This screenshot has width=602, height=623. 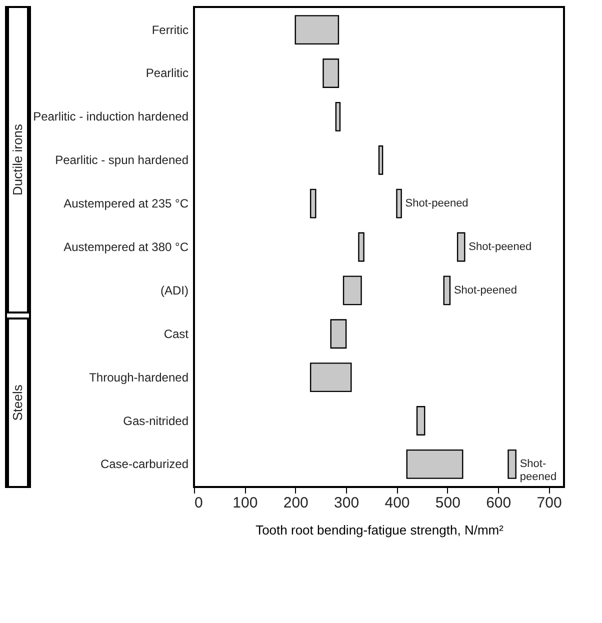 I want to click on y-tick-label: Pearlitic, so click(x=167, y=73).